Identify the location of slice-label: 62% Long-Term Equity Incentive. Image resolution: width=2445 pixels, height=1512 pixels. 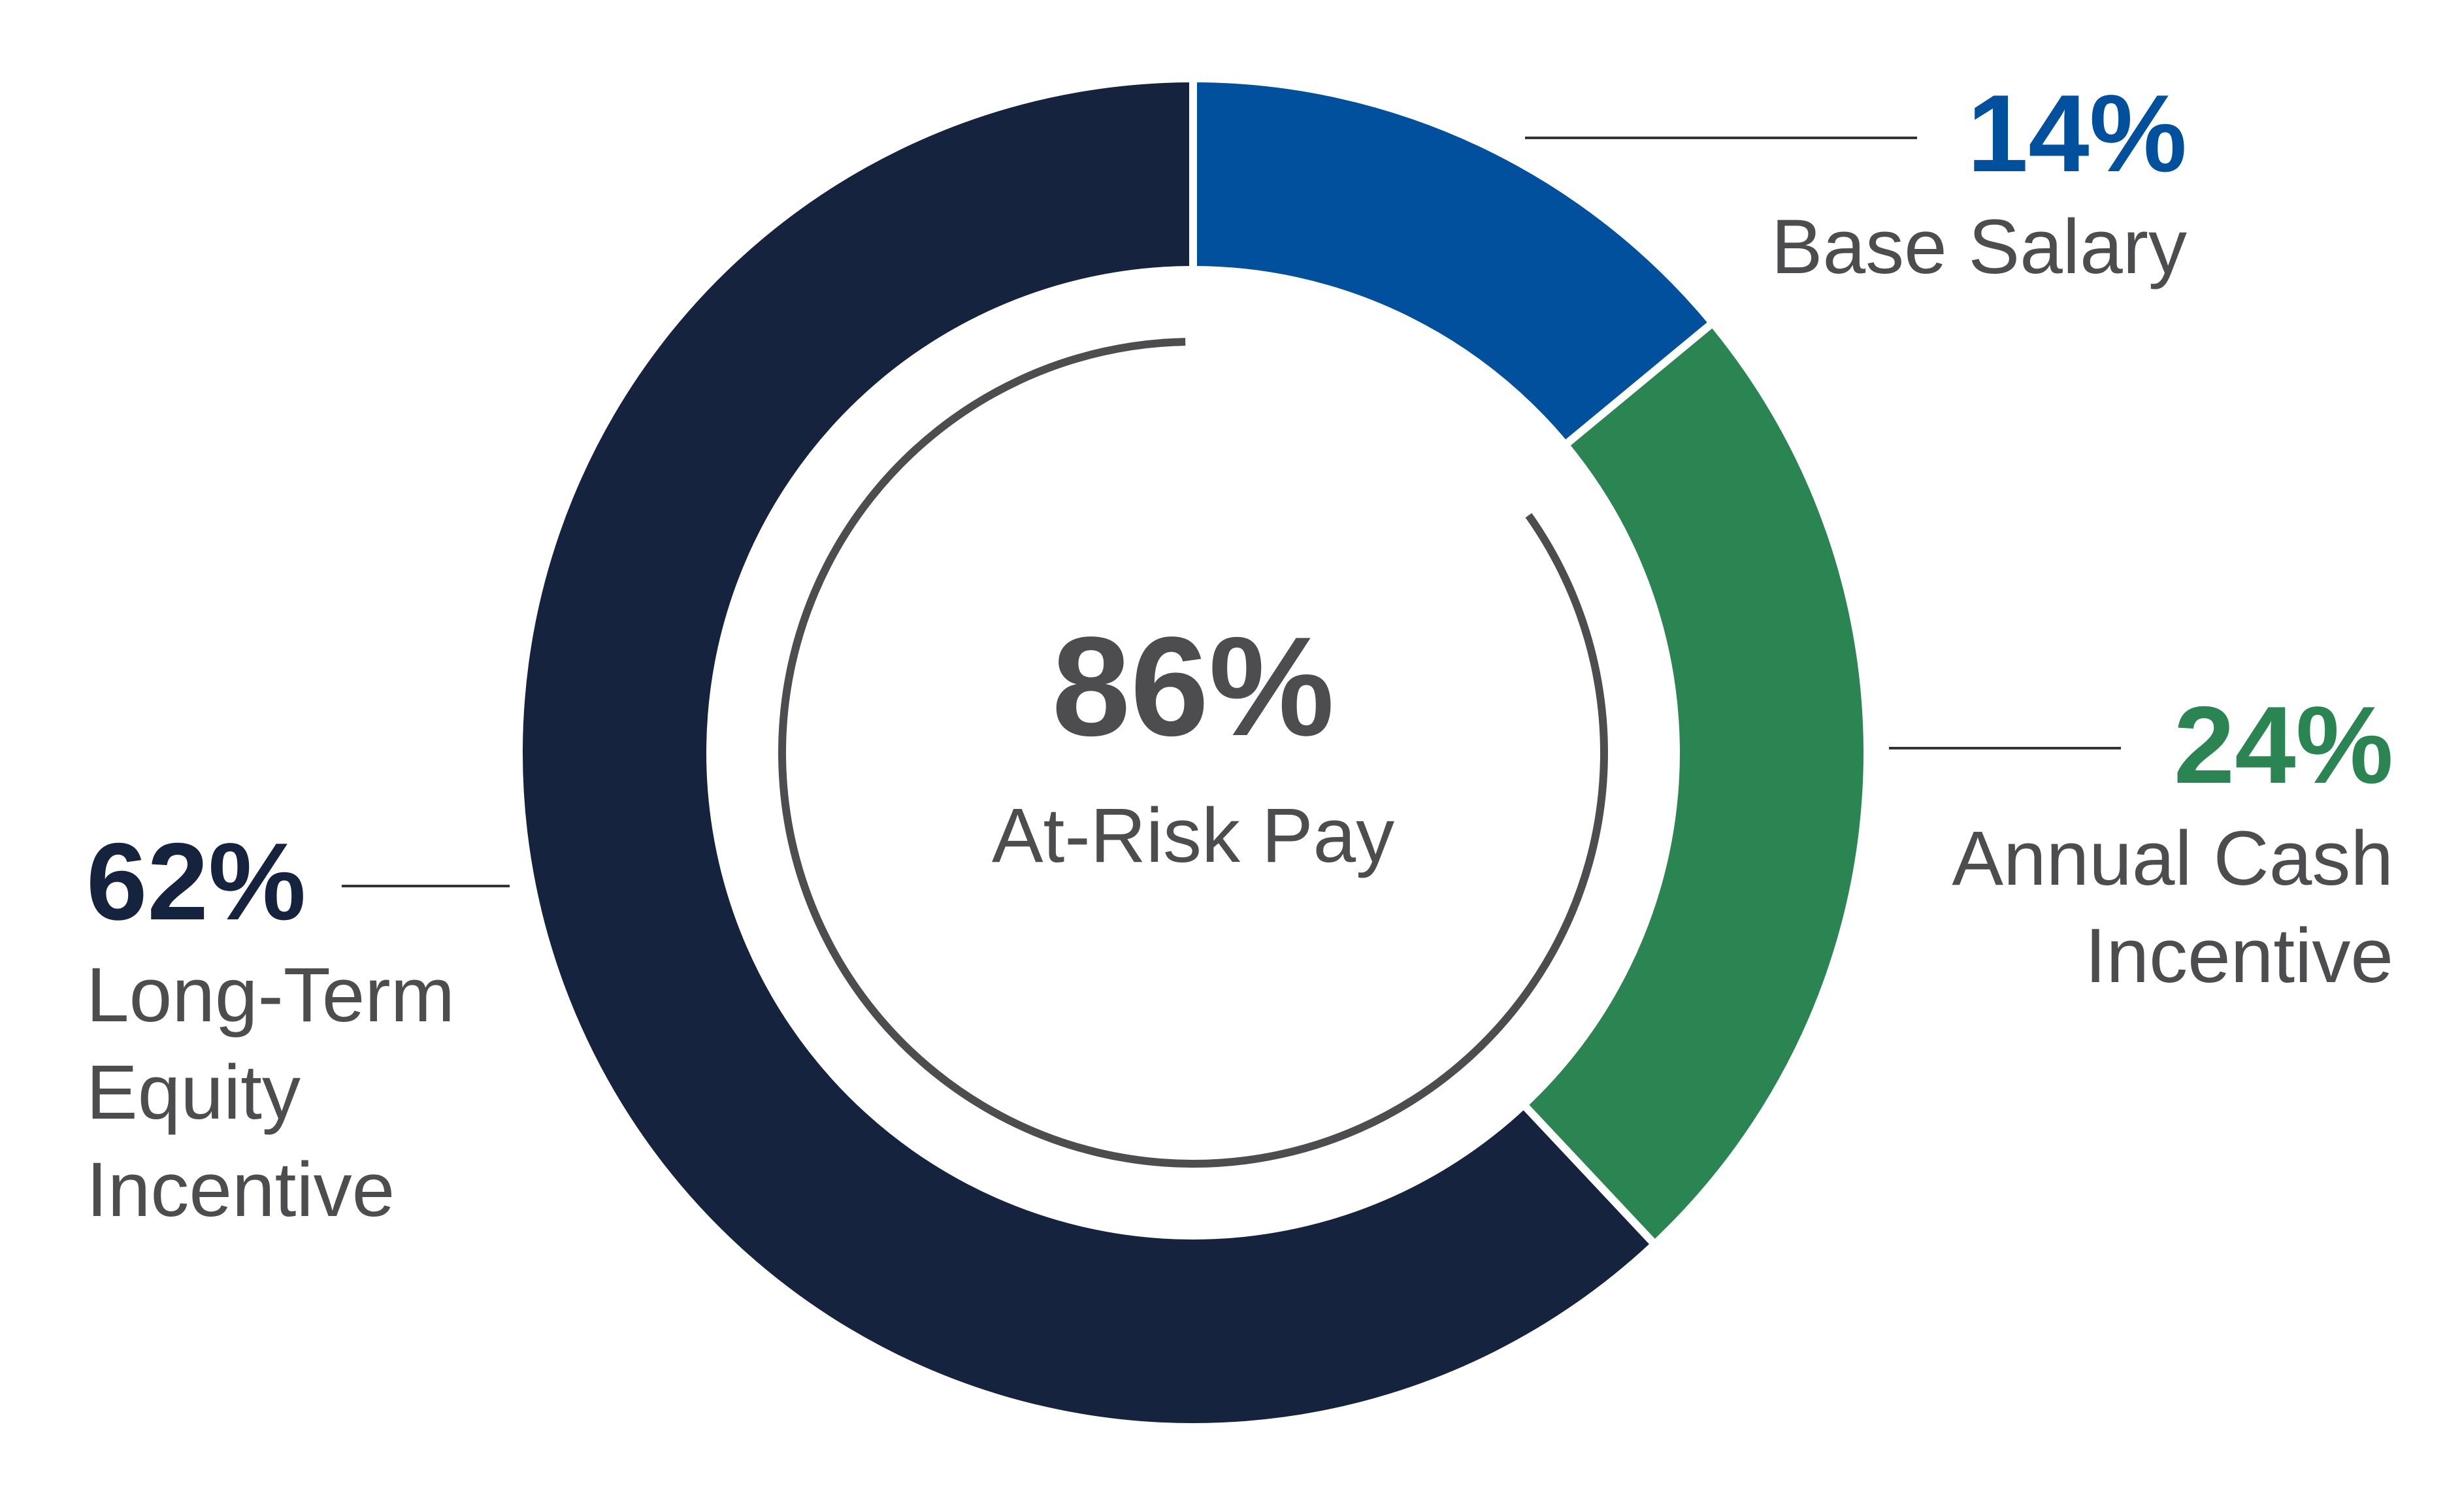
(315, 1027).